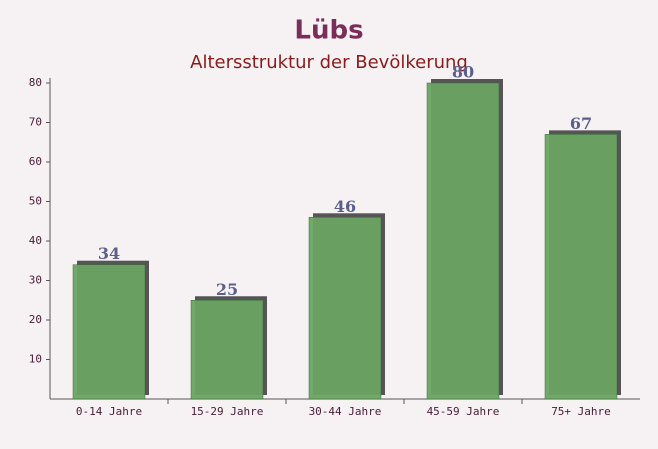 This screenshot has width=658, height=449. I want to click on chart-title: Lübs, so click(328, 31).